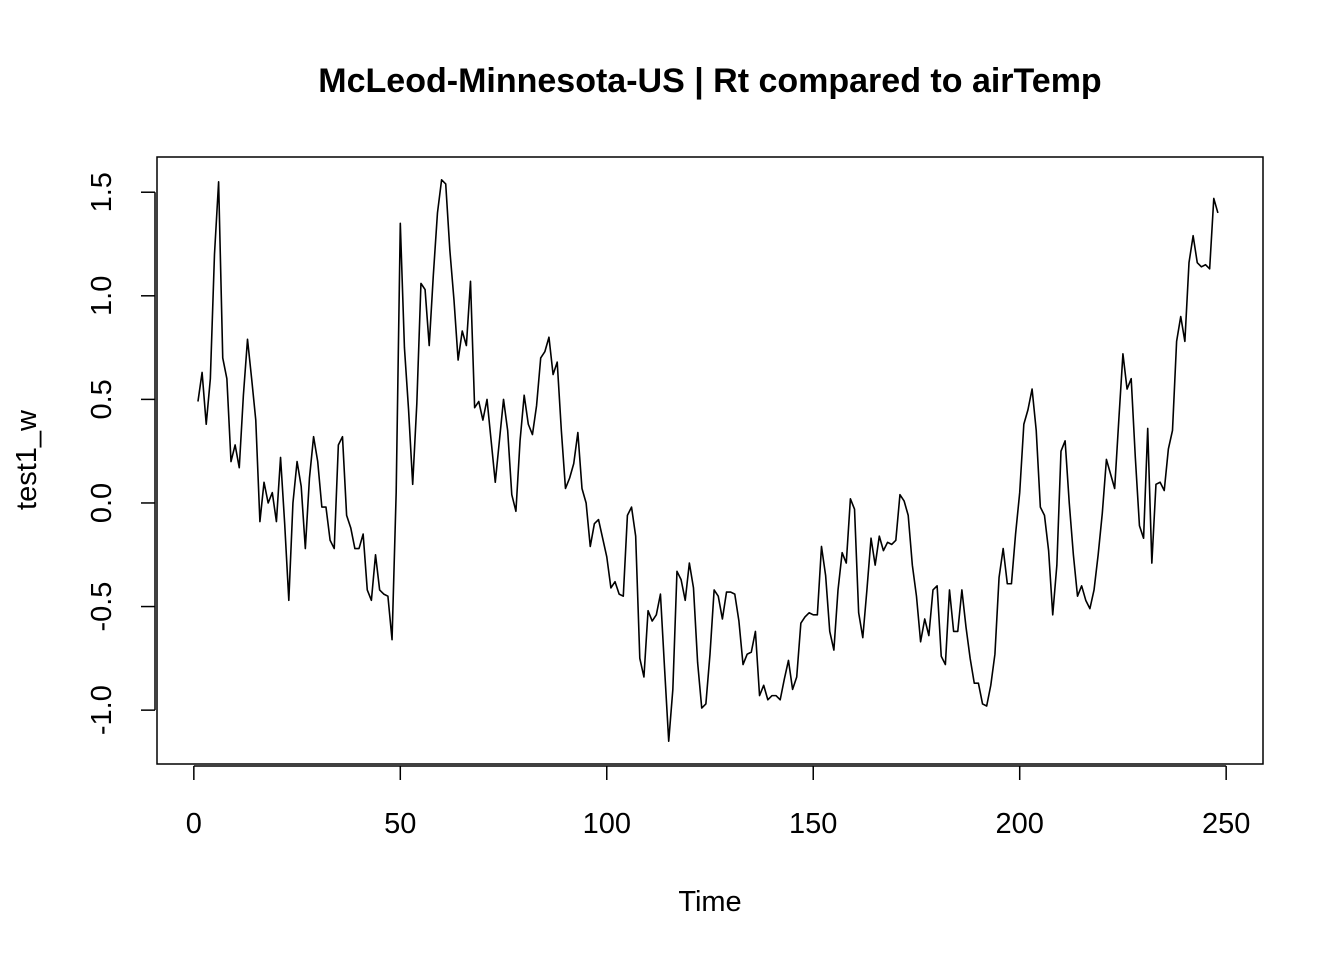  Describe the element at coordinates (121, 453) in the screenshot. I see `y-axis: -1.0 -0.5 0.0 0.5 1.0 1.5` at that location.